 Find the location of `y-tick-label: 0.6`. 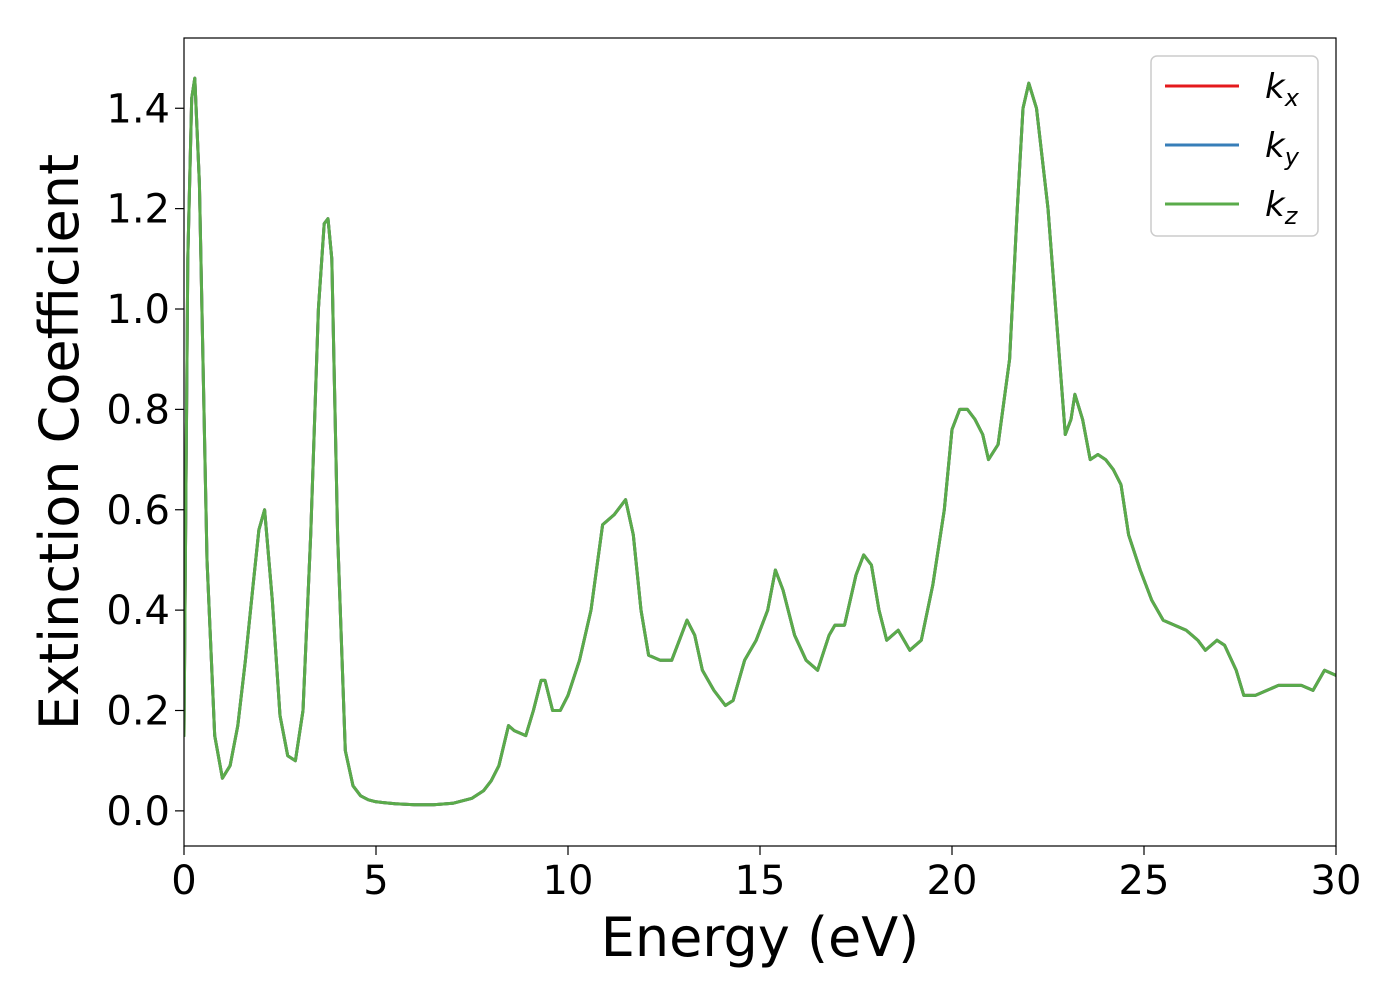

y-tick-label: 0.6 is located at coordinates (138, 511).